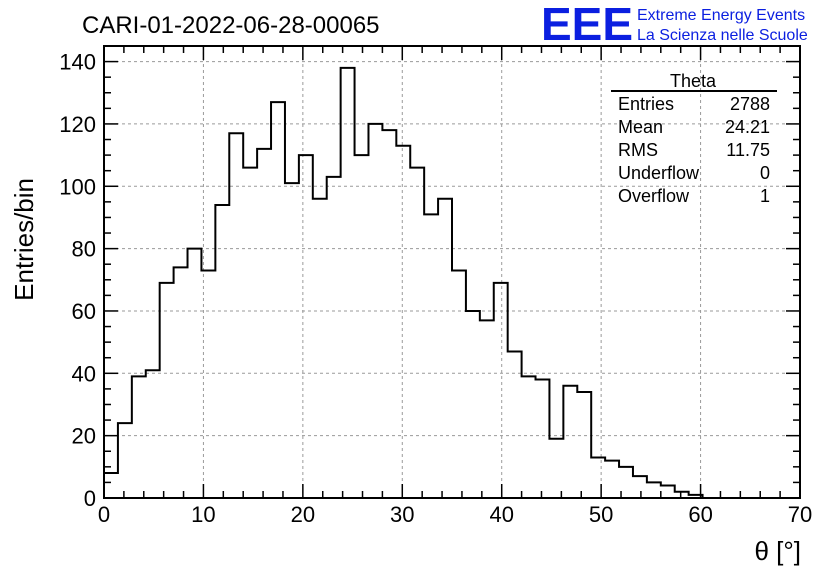  Describe the element at coordinates (640, 127) in the screenshot. I see `stats-row-label: Mean` at that location.